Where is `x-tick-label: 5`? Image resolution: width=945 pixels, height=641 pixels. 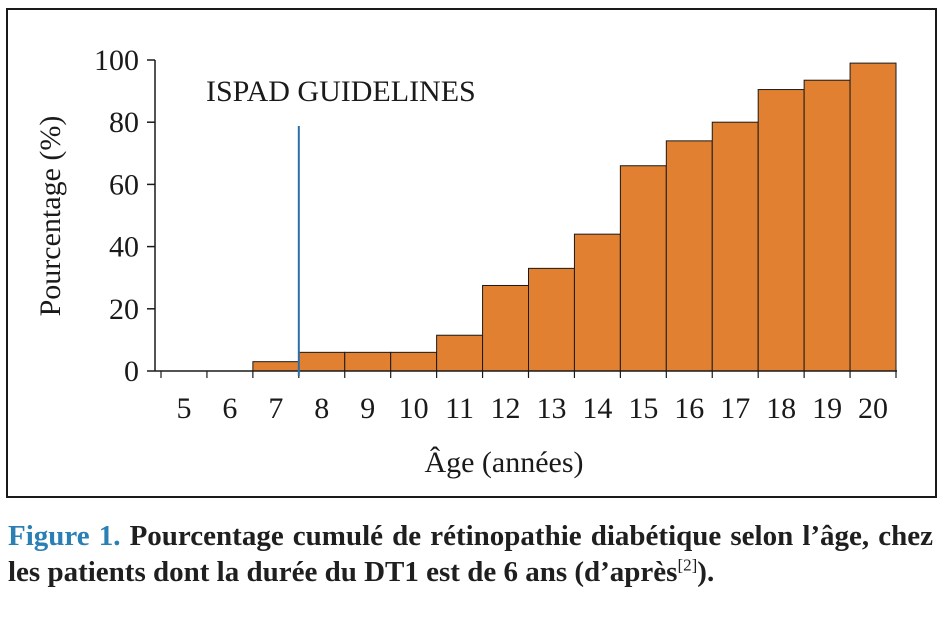
x-tick-label: 5 is located at coordinates (183, 408).